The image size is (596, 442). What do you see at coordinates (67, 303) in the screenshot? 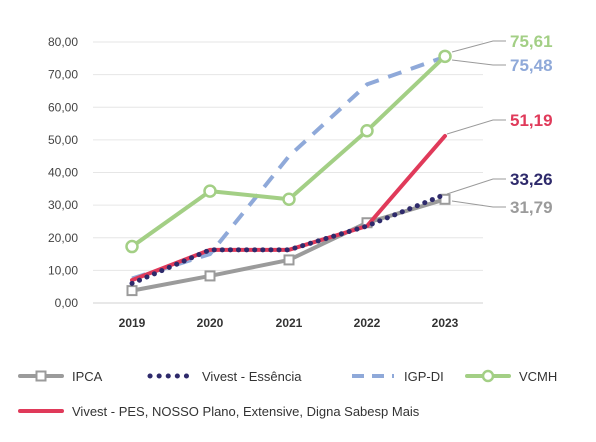
I see `y-tick-label: 0,00` at bounding box center [67, 303].